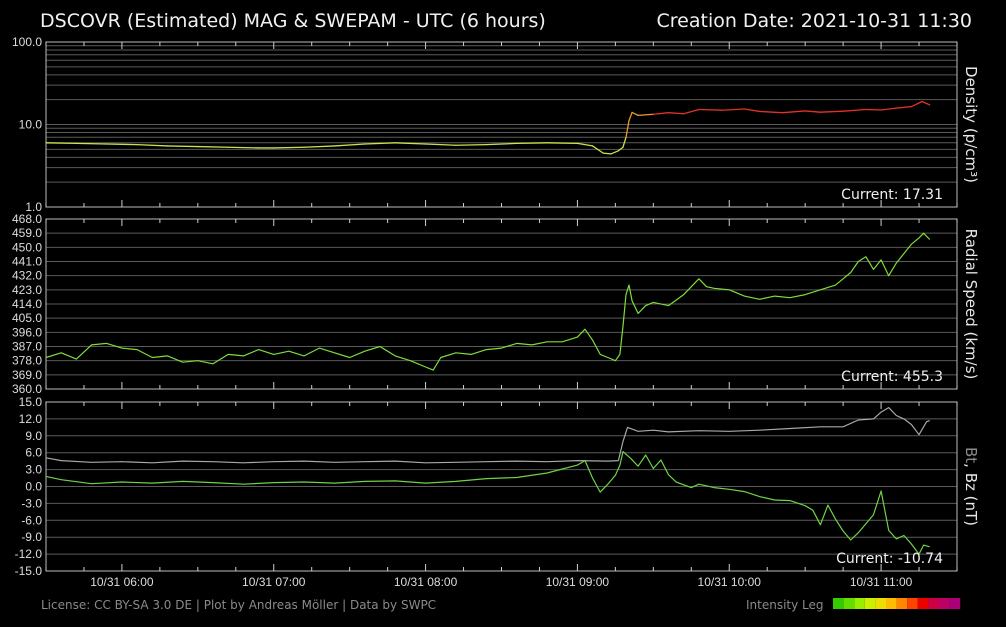 This screenshot has width=1006, height=627. I want to click on y-tick-label: 369.0, so click(27, 375).